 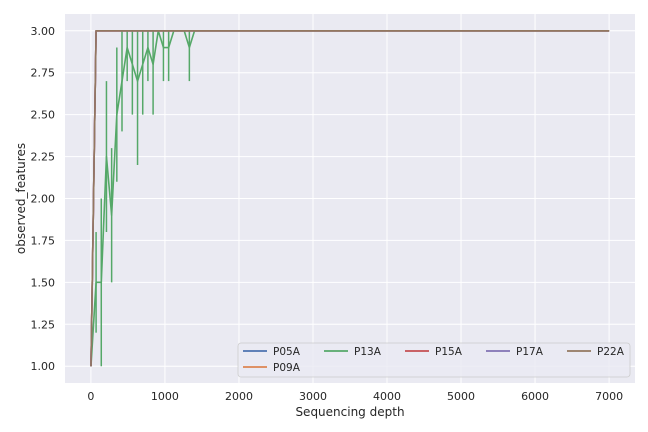 I want to click on y-axis-label: observed_features, so click(x=21, y=198).